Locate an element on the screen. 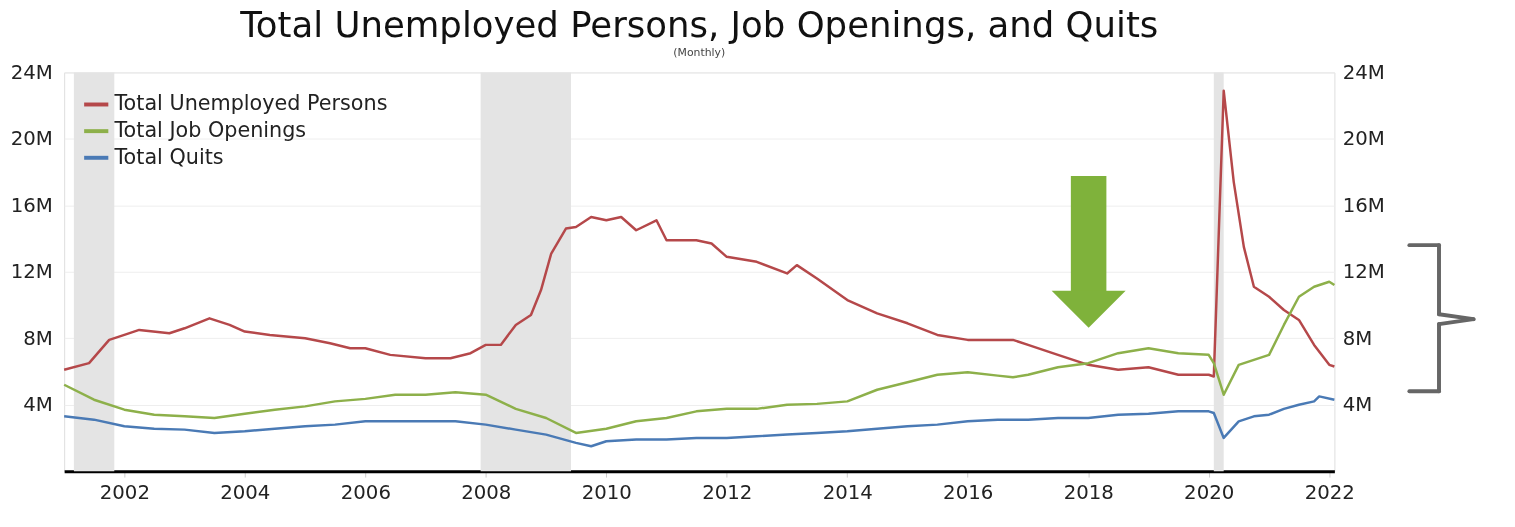  x-tick-label: 2014 is located at coordinates (847, 493).